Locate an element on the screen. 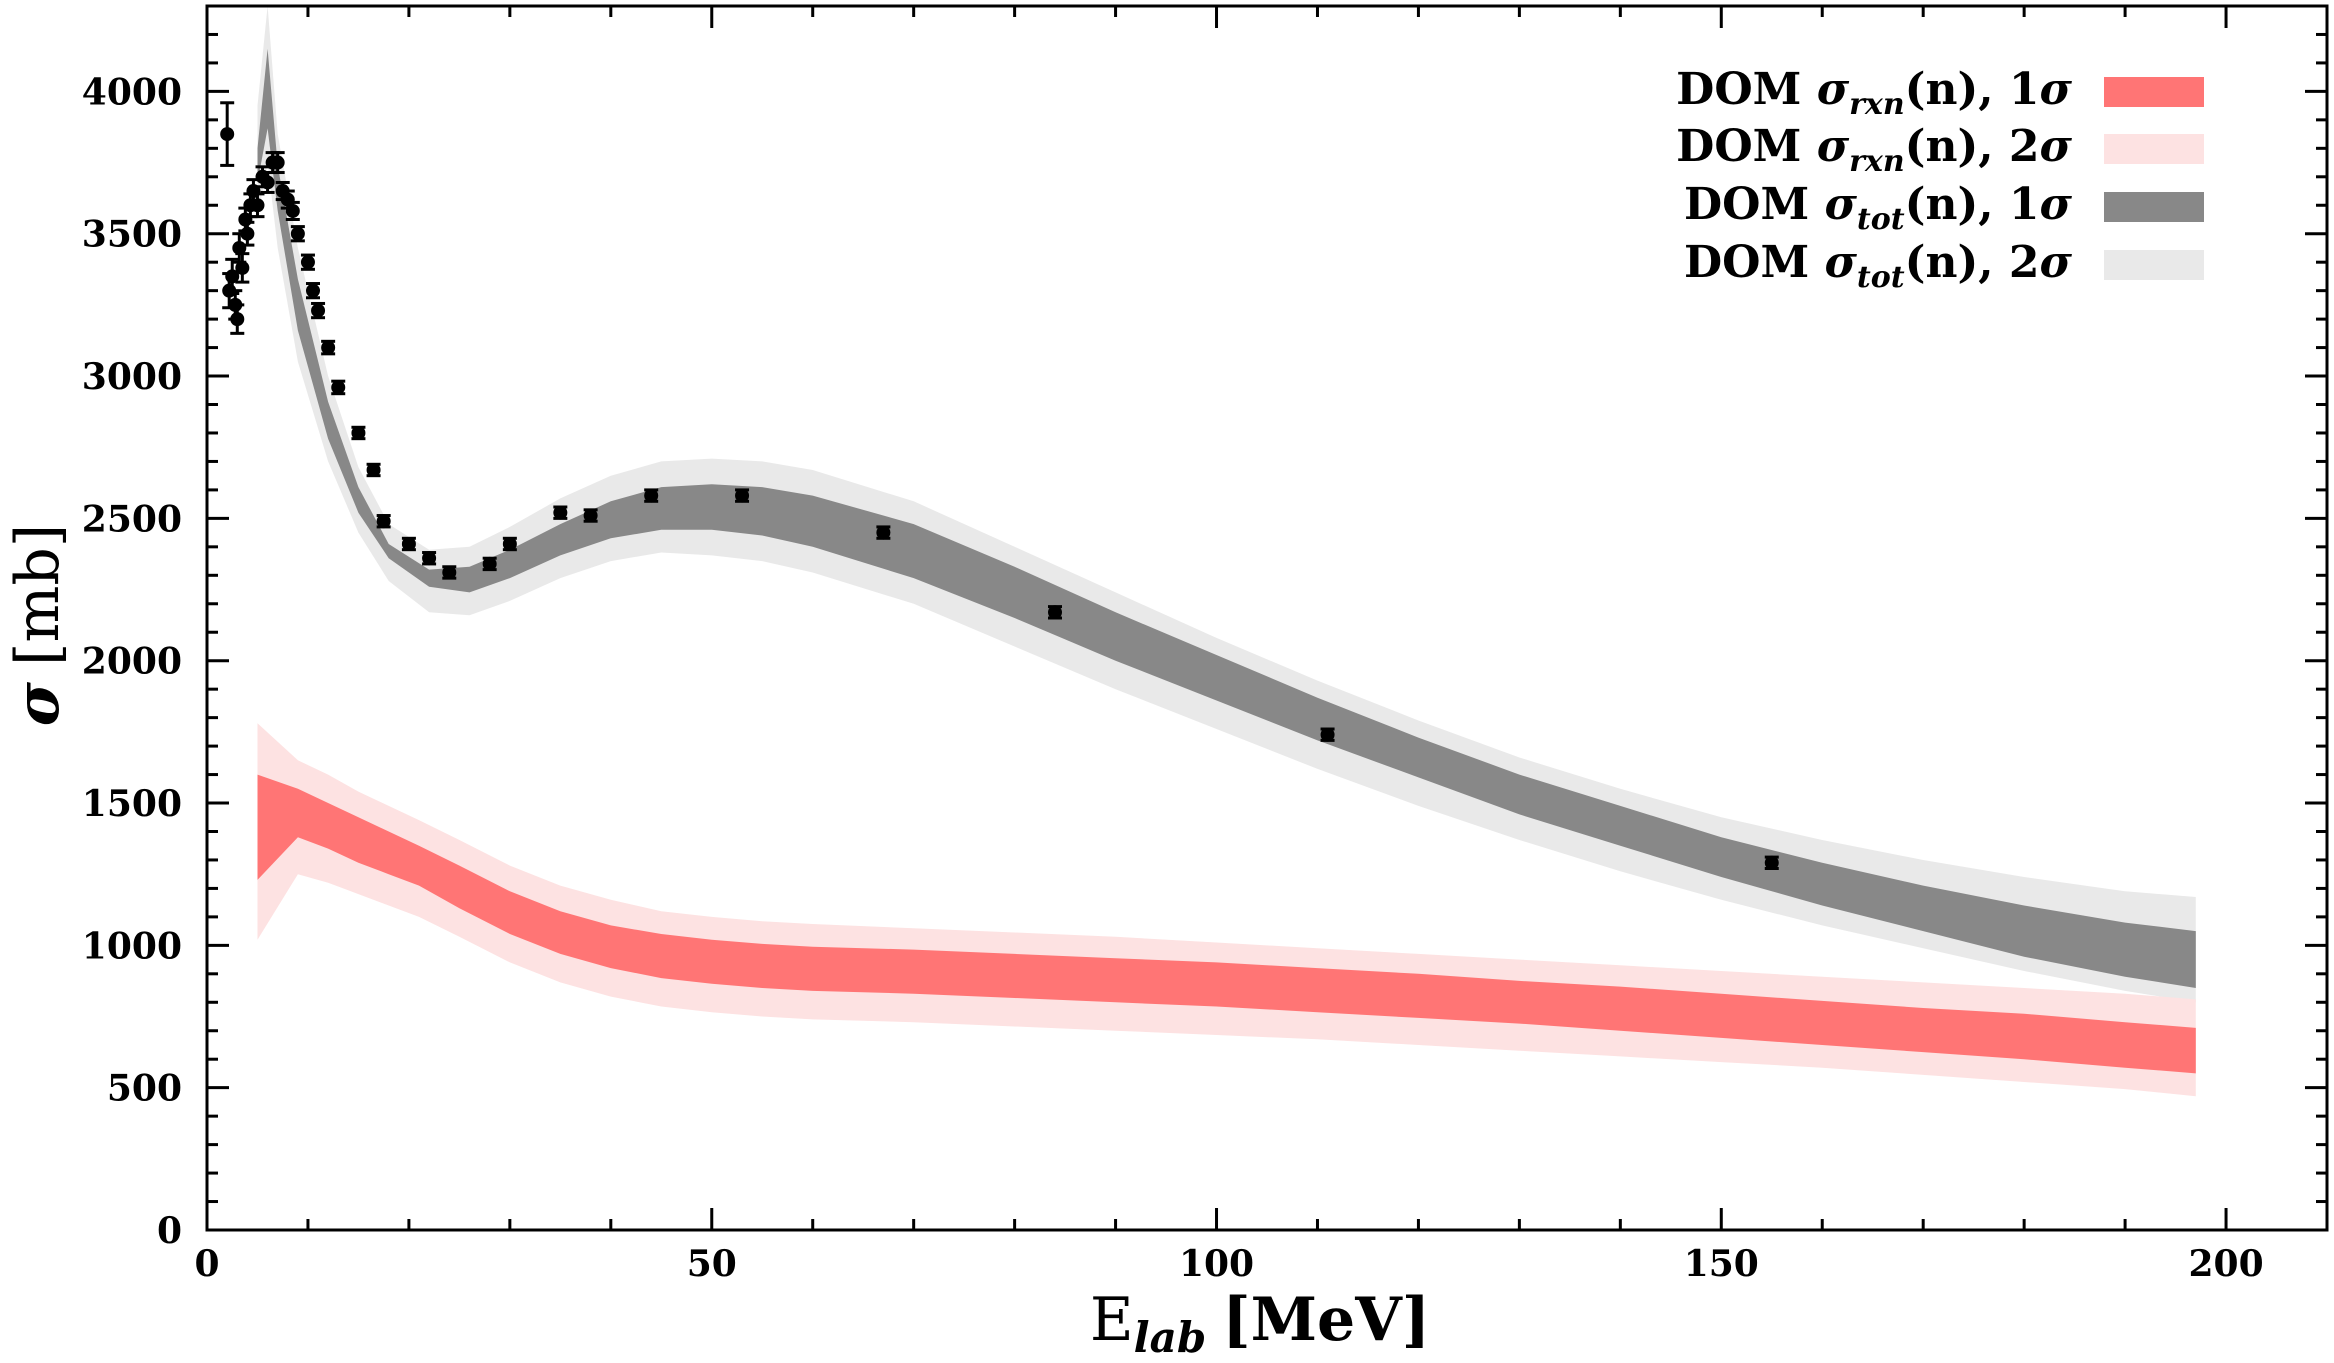  x-axis-symbol: E is located at coordinates (1112, 1320).